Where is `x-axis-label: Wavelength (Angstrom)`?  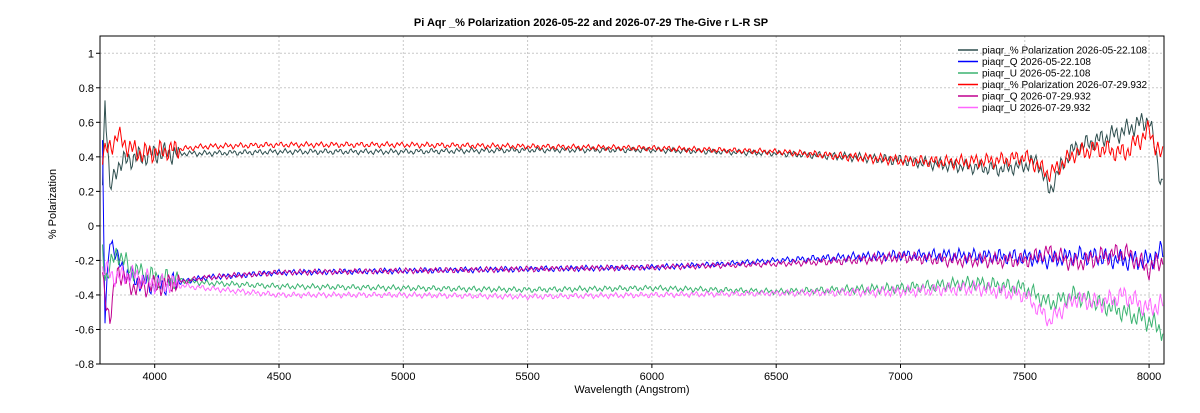
x-axis-label: Wavelength (Angstrom) is located at coordinates (631, 390).